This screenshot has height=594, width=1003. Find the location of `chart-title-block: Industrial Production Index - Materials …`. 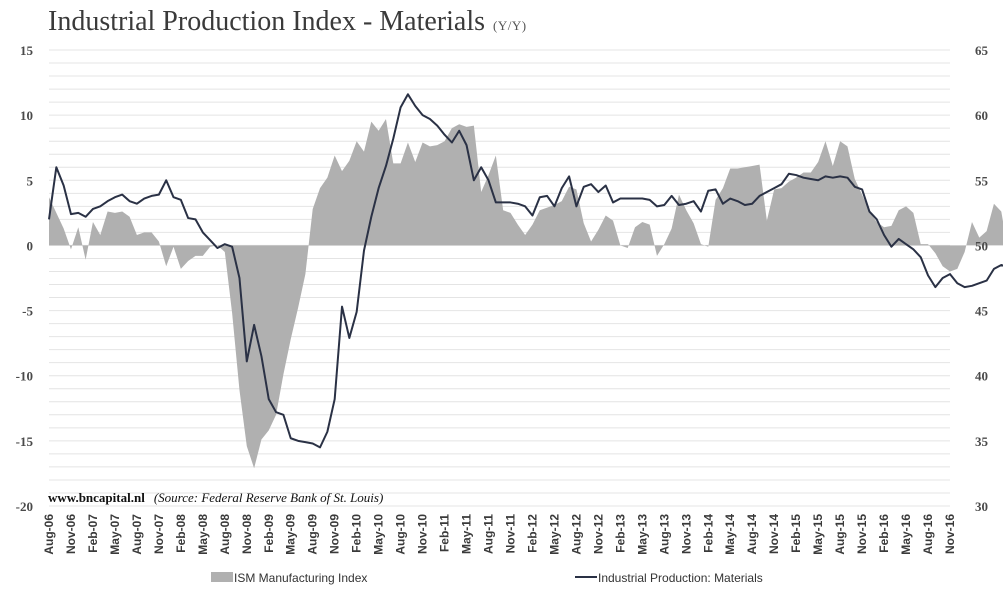

chart-title-block: Industrial Production Index - Materials … is located at coordinates (287, 22).